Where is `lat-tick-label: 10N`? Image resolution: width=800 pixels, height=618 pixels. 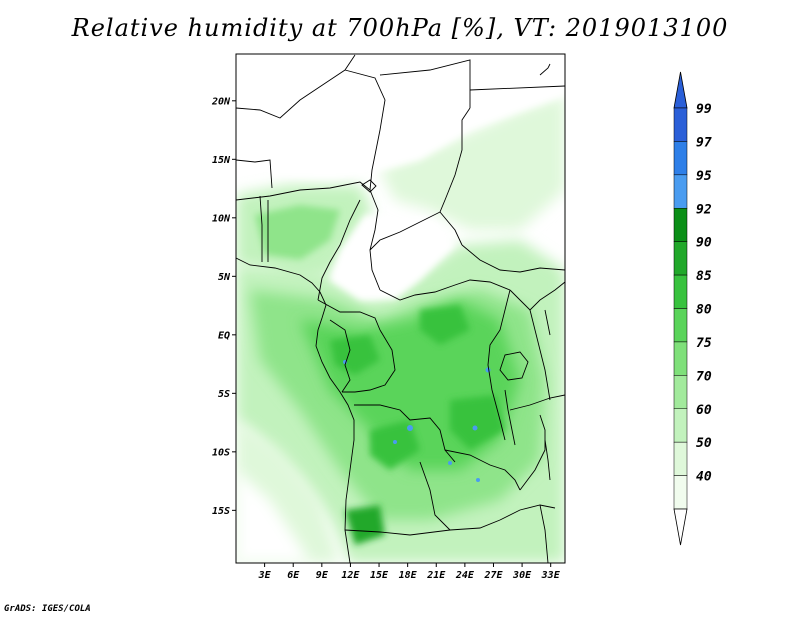 lat-tick-label: 10N is located at coordinates (221, 218).